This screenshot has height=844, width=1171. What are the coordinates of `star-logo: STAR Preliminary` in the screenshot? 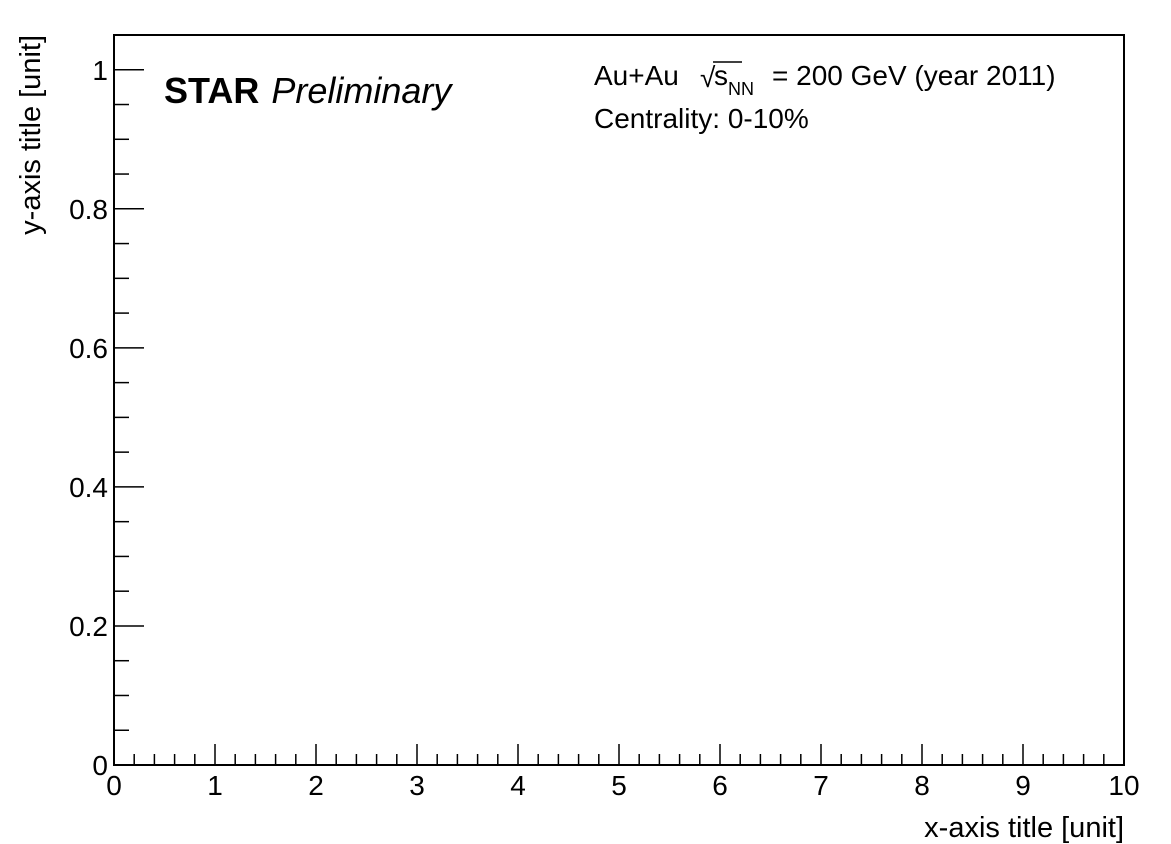 It's located at (308, 90).